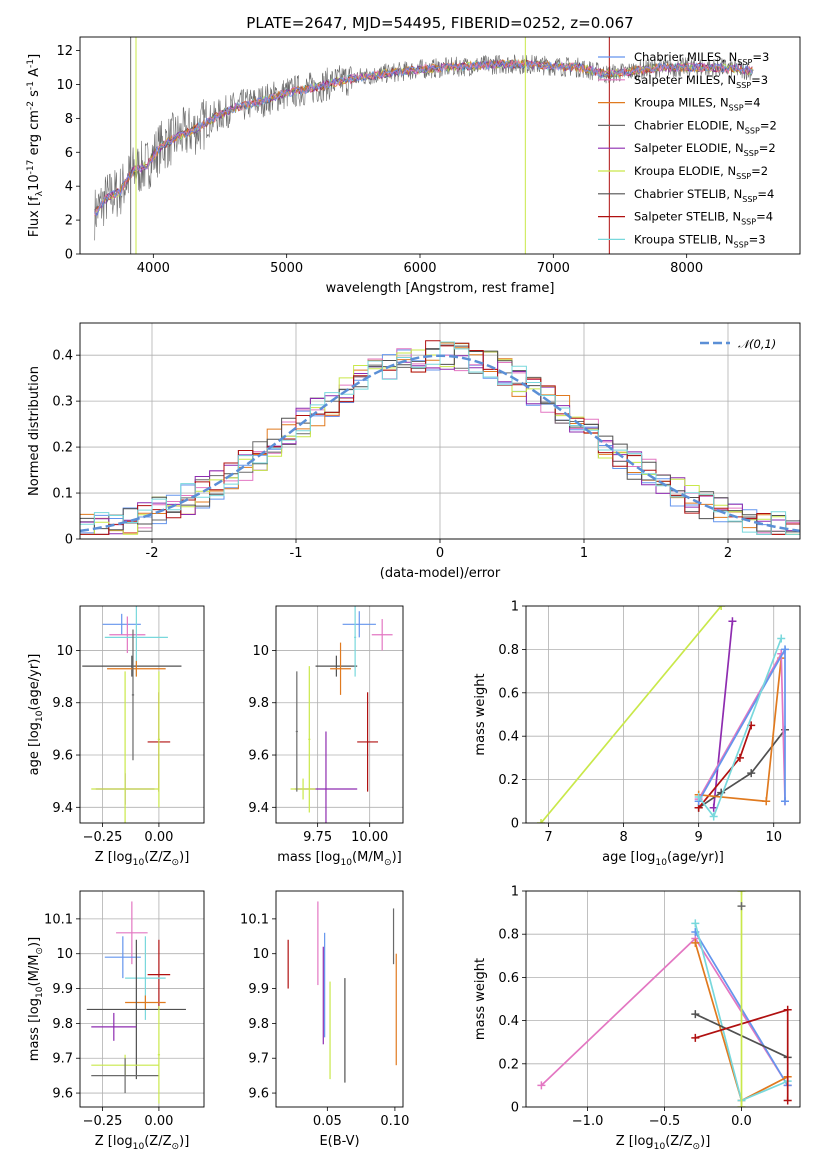 The height and width of the screenshot is (1170, 819). What do you see at coordinates (35, 145) in the screenshot?
I see `y-axis-label: Flux [fλ10-17 erg cm-2 s-1 A-1]` at bounding box center [35, 145].